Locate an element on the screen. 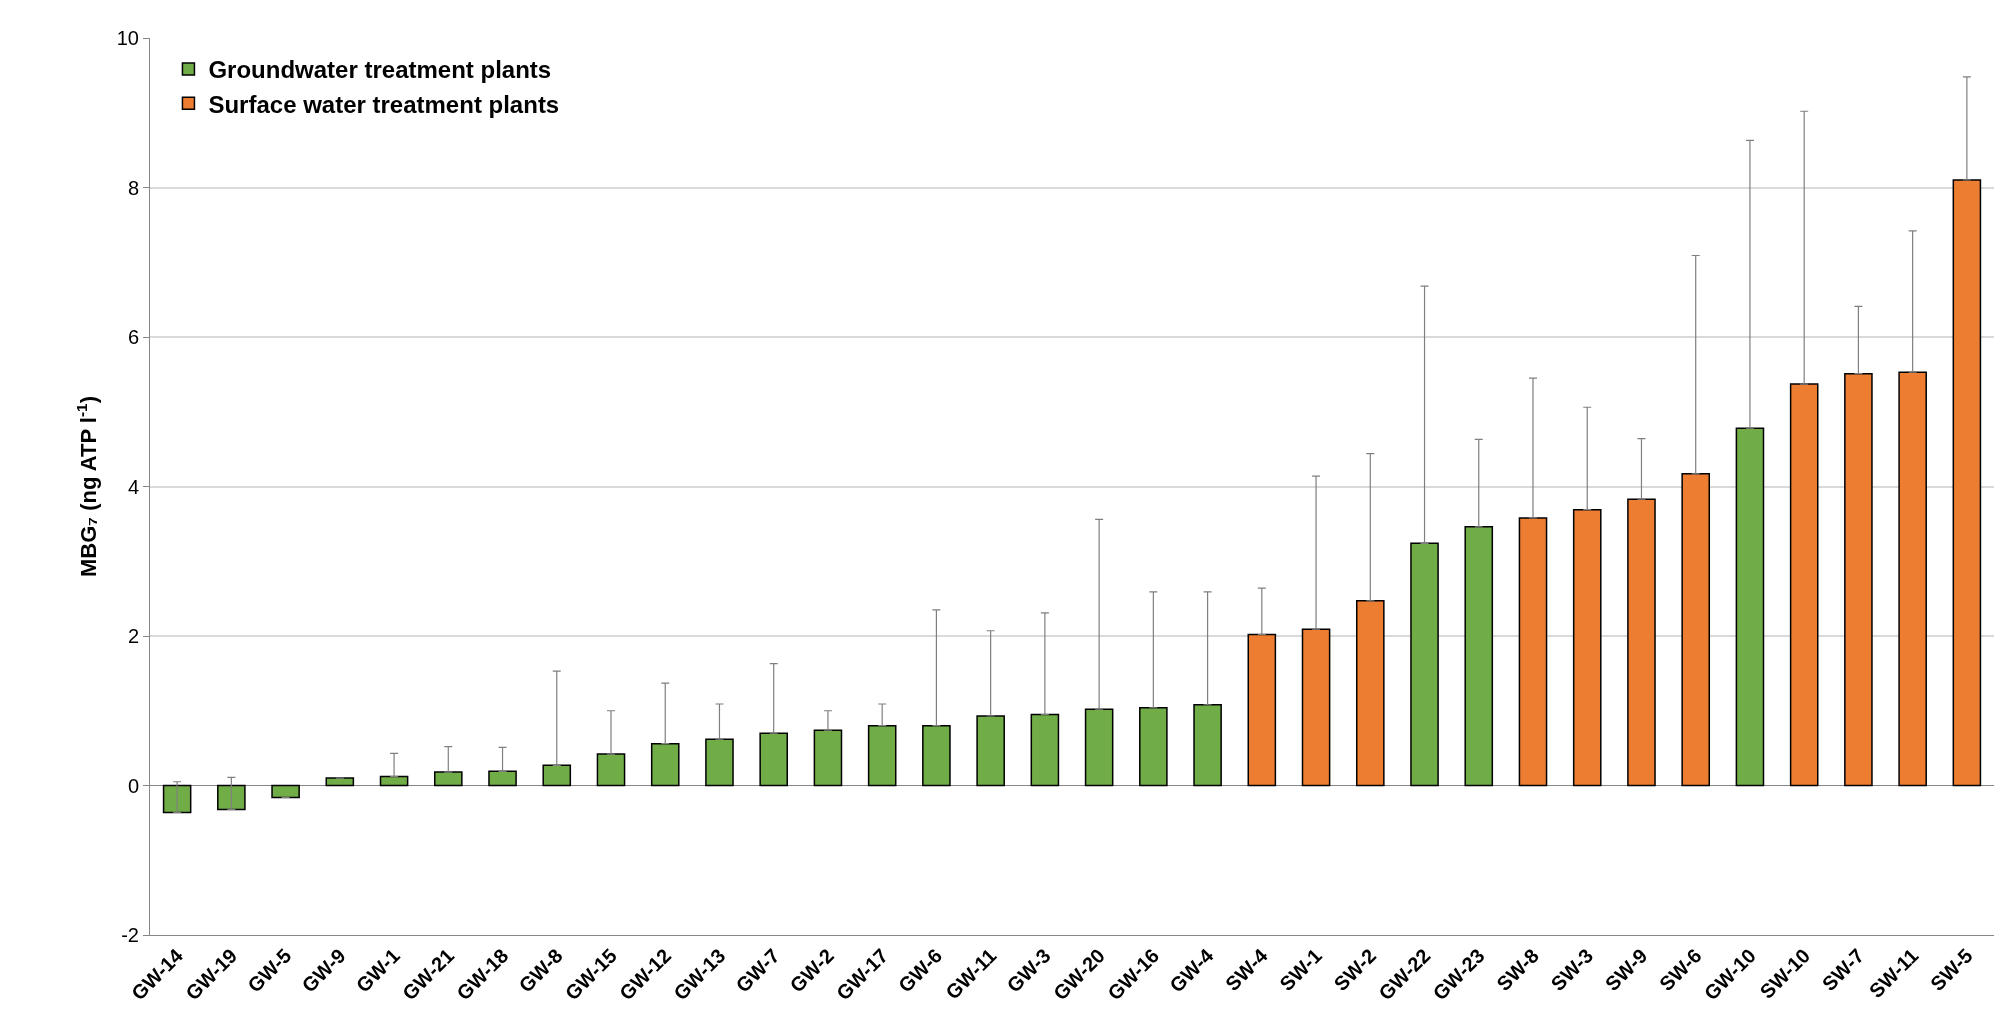 This screenshot has height=1035, width=2006. y-tick-label: 0 is located at coordinates (133, 785).